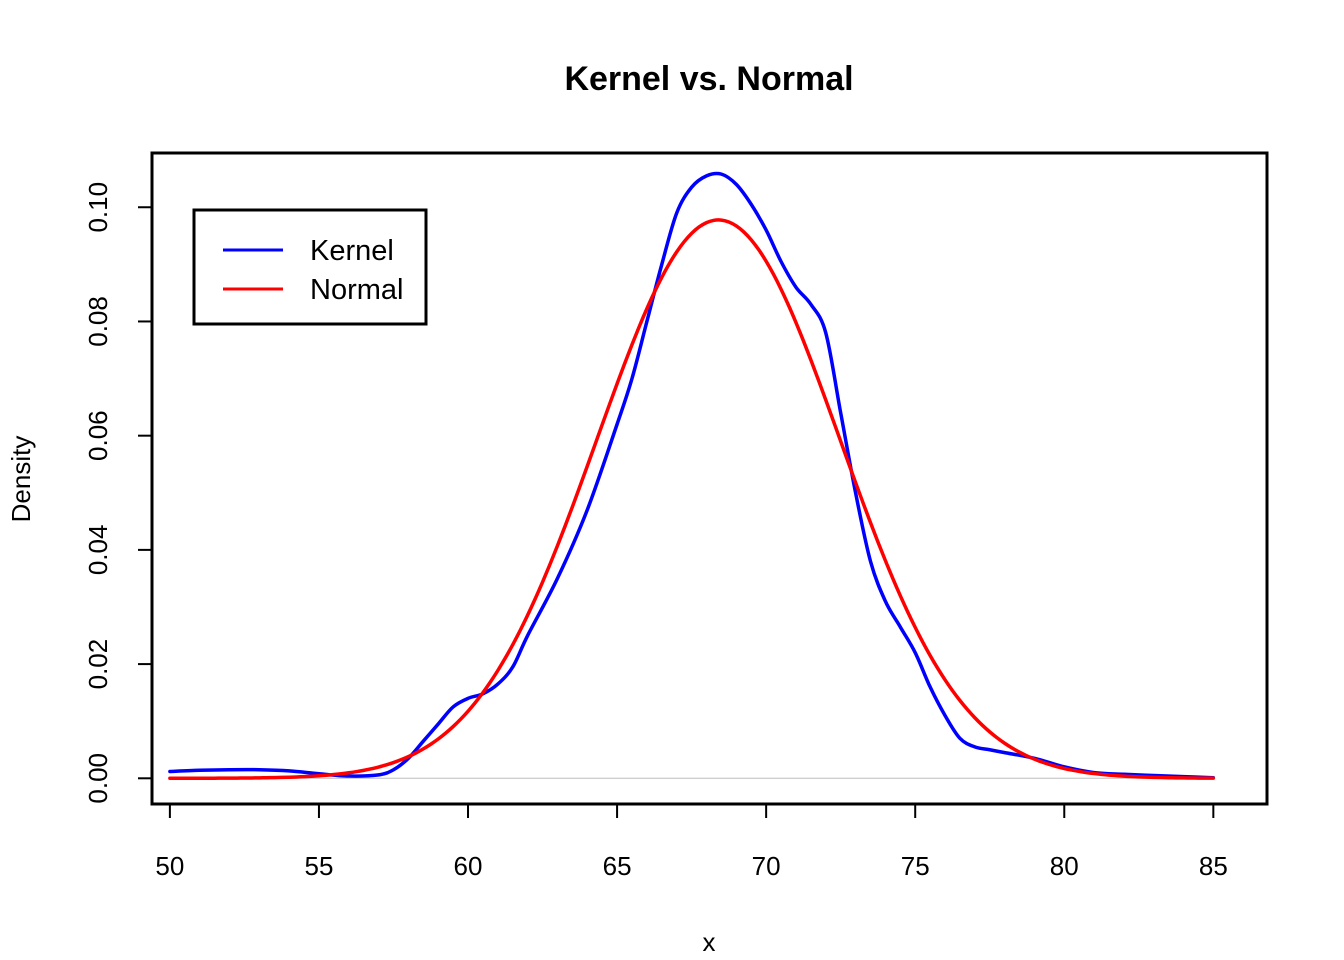 This screenshot has height=960, width=1344. Describe the element at coordinates (709, 942) in the screenshot. I see `x-axis-label: x` at that location.